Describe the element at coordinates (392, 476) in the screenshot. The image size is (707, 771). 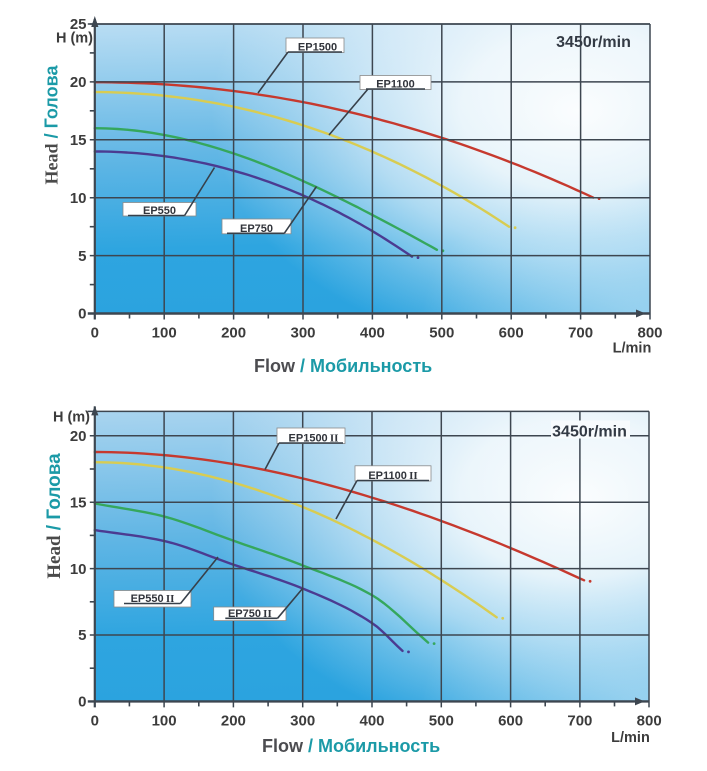
I see `svg-text: EP1100 II` at that location.